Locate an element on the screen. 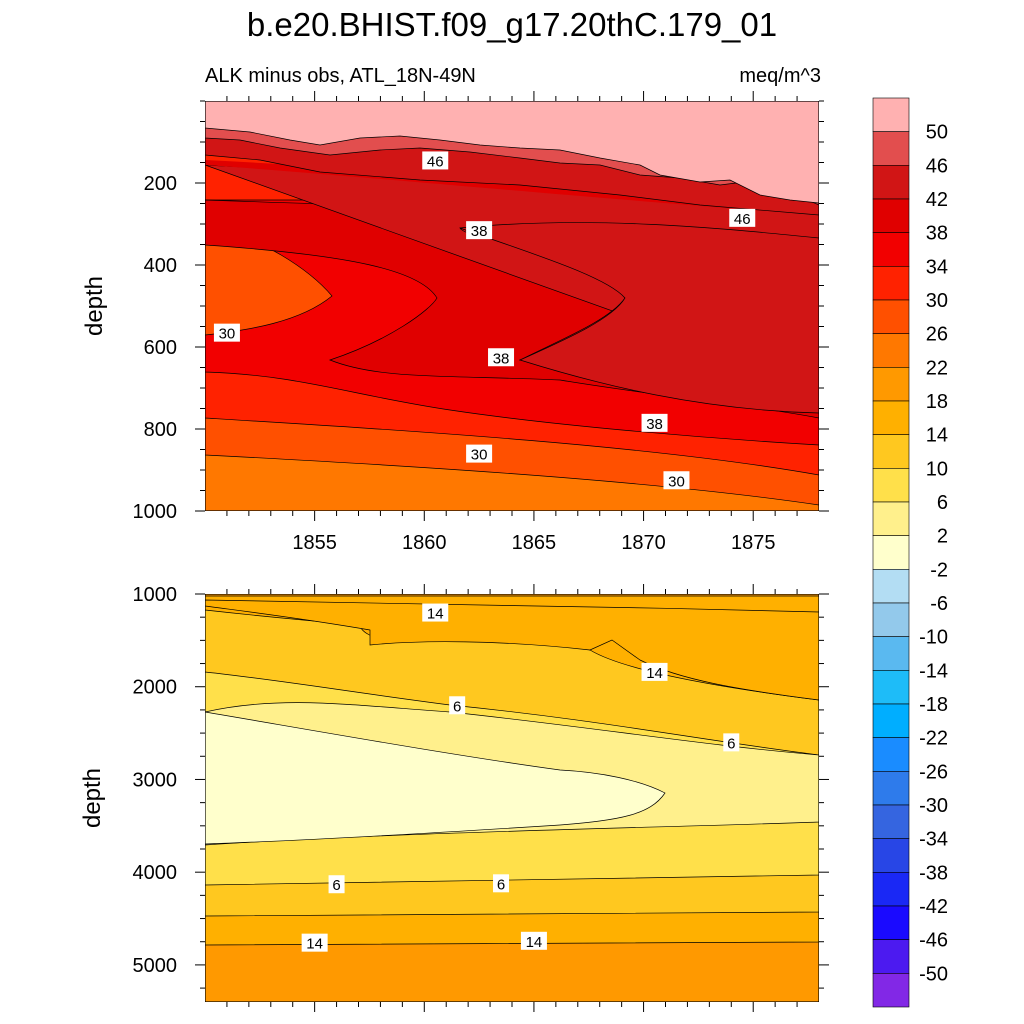 The image size is (1024, 1024). colorbar-label: -34 is located at coordinates (933, 840).